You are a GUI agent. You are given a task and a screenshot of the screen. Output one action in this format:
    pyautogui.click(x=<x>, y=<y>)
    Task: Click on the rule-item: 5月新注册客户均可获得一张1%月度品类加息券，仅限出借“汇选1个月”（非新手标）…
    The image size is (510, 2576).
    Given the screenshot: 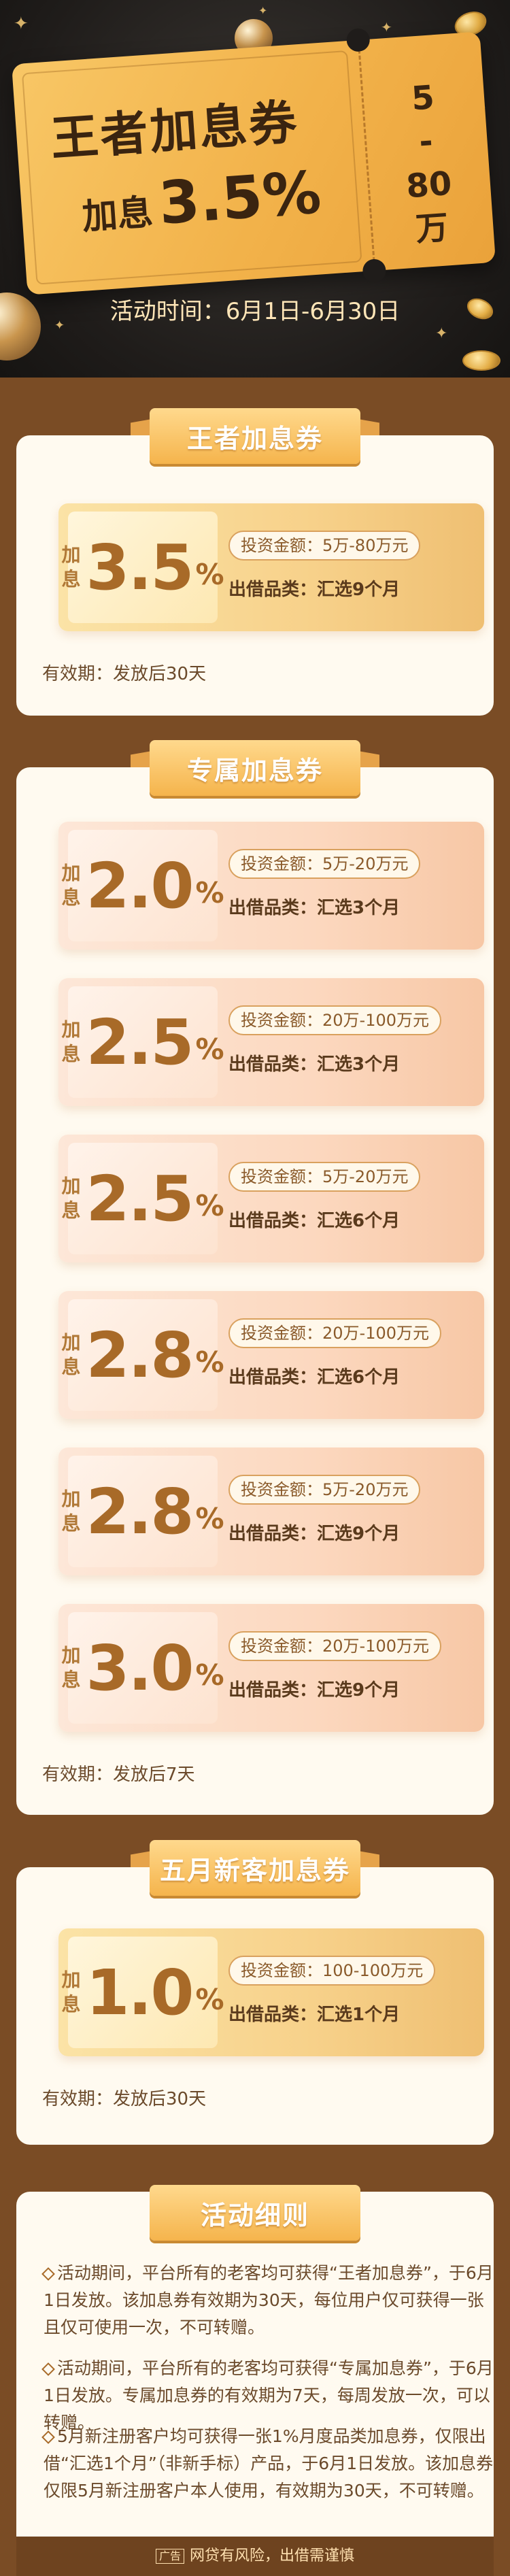 What is the action you would take?
    pyautogui.click(x=268, y=2464)
    